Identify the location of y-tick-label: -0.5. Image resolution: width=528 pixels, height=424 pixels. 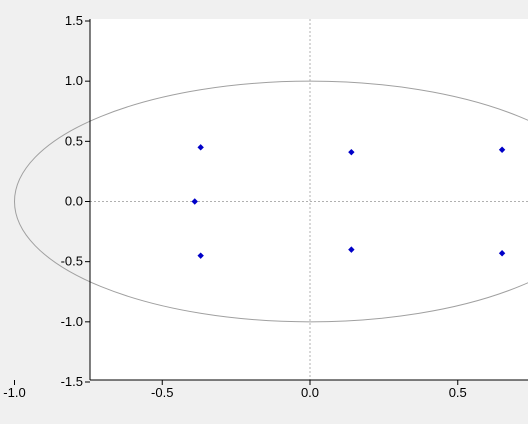
(72, 261).